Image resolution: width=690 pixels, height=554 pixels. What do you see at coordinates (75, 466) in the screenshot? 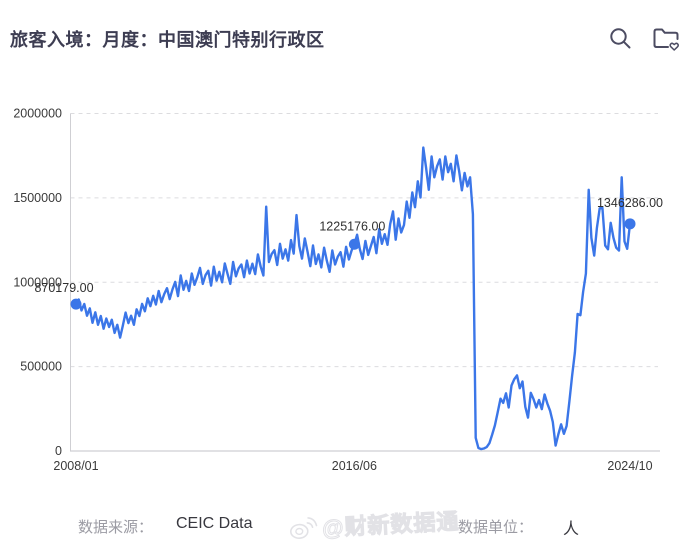
I see `x-tick-label: 2008/01` at bounding box center [75, 466].